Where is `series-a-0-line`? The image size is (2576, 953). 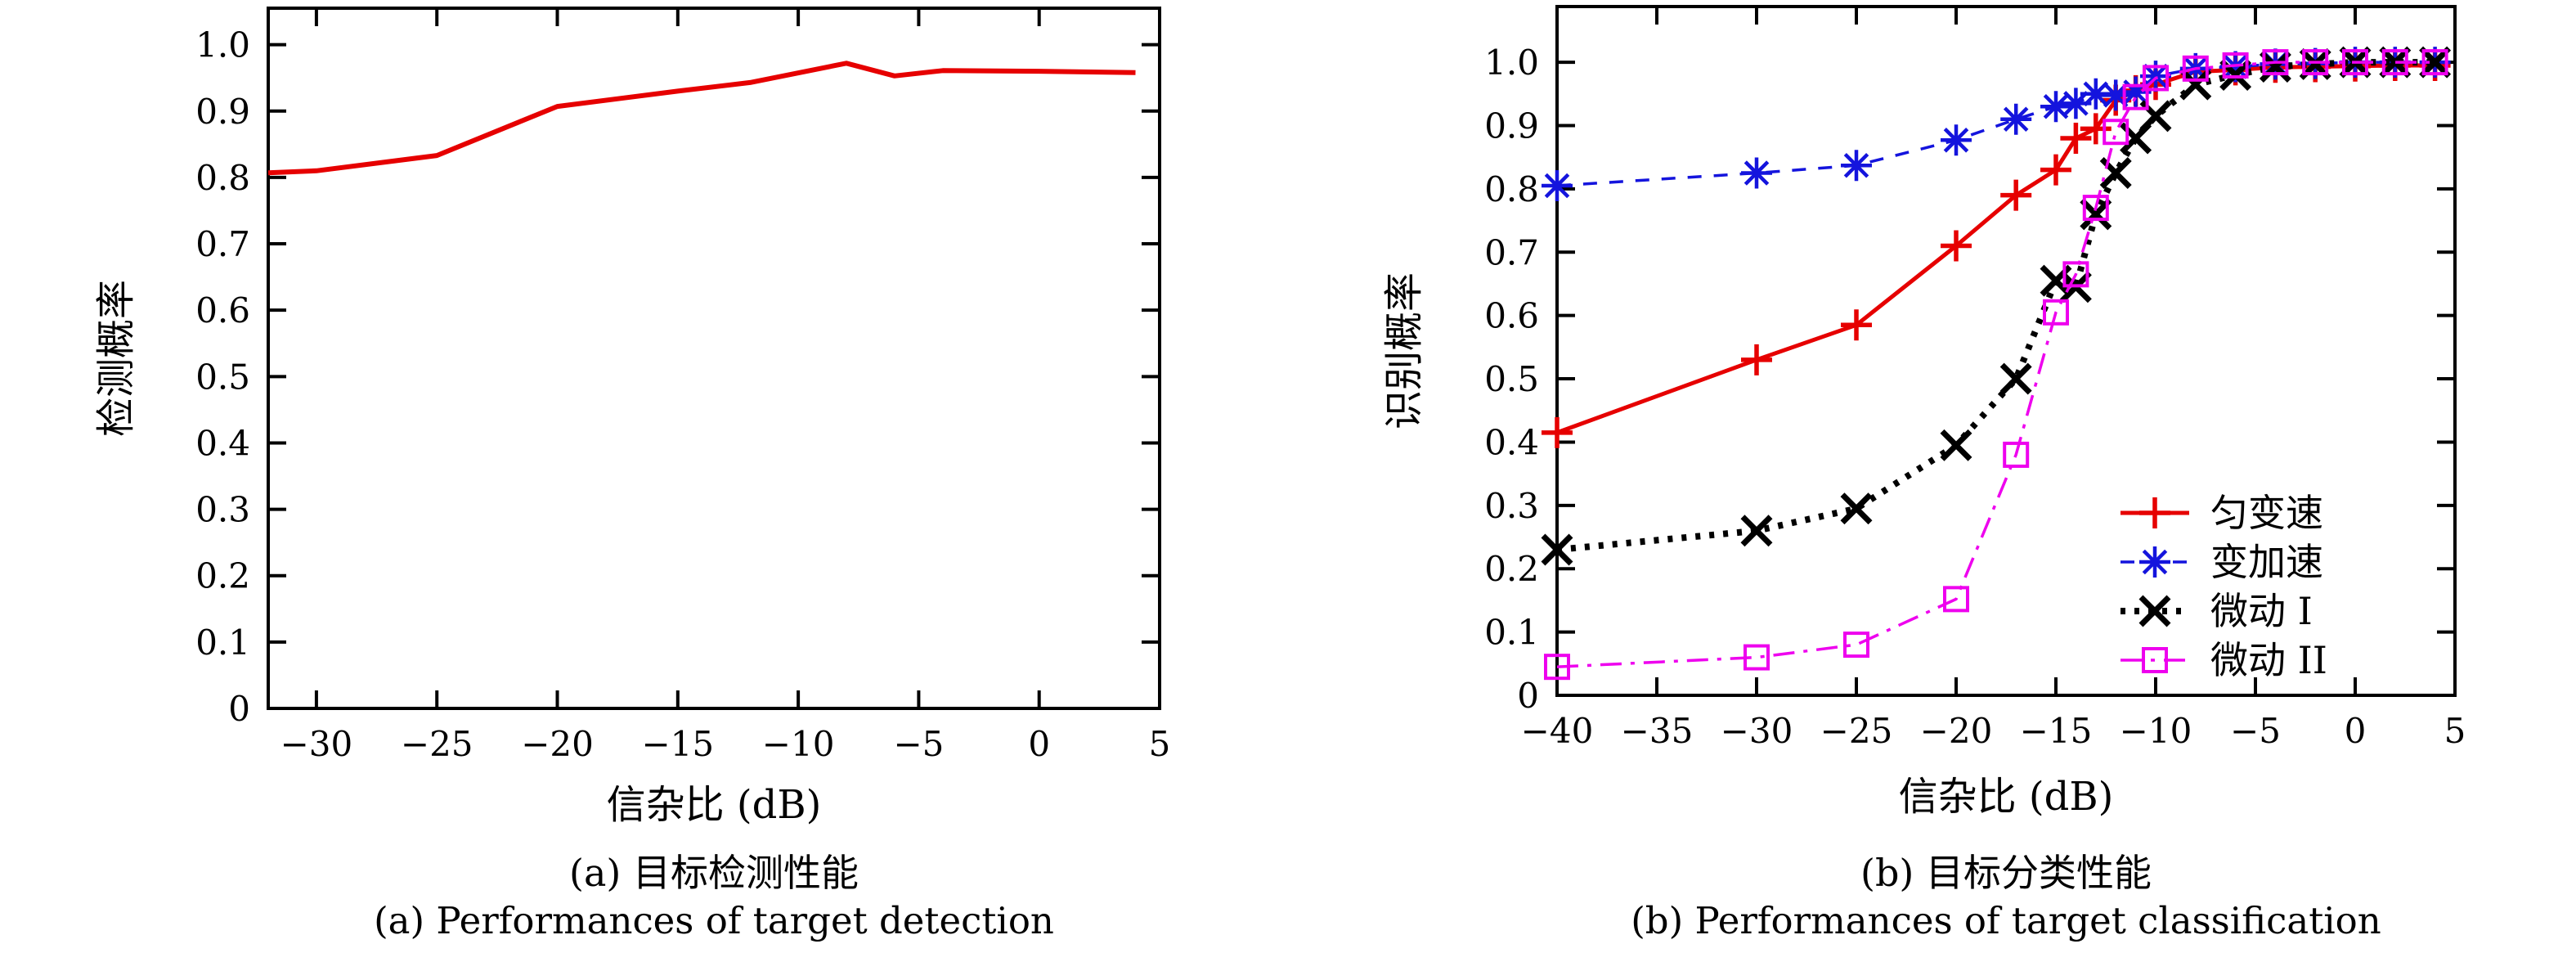 series-a-0-line is located at coordinates (701, 119).